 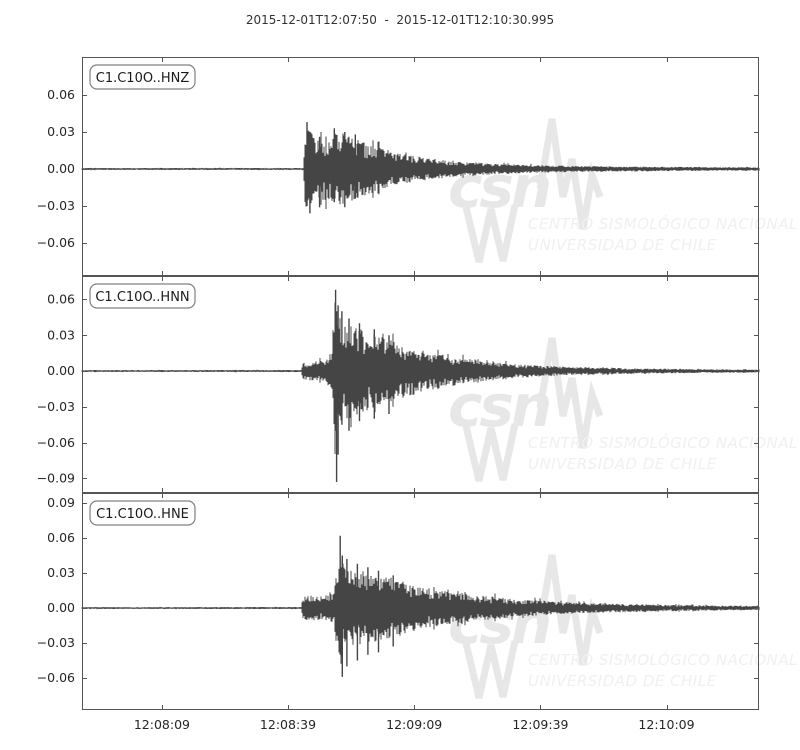 What do you see at coordinates (162, 724) in the screenshot?
I see `xtick-label: 12:08:09` at bounding box center [162, 724].